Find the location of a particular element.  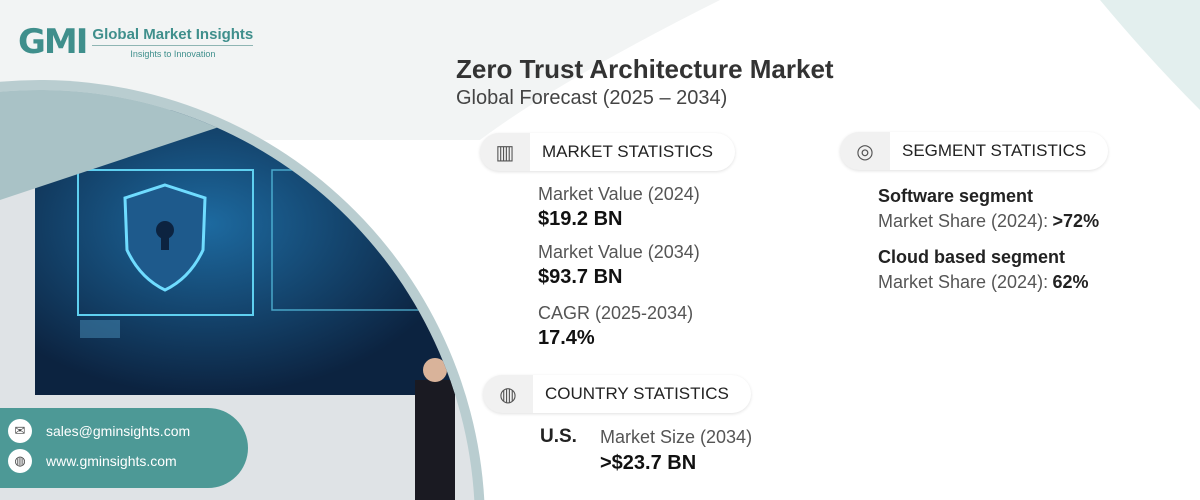

stat-value: >72% is located at coordinates (1076, 221).